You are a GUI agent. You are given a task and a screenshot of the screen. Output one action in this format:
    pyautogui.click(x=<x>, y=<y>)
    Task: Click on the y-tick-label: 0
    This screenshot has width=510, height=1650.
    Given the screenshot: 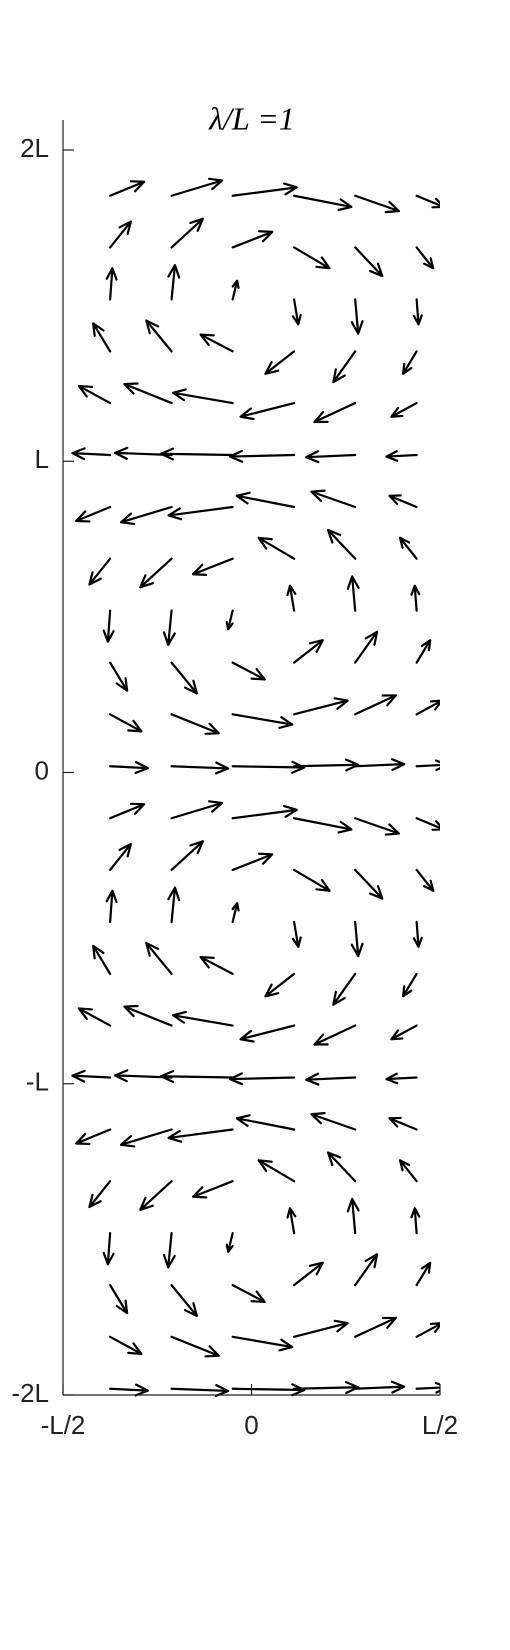 What is the action you would take?
    pyautogui.click(x=42, y=770)
    